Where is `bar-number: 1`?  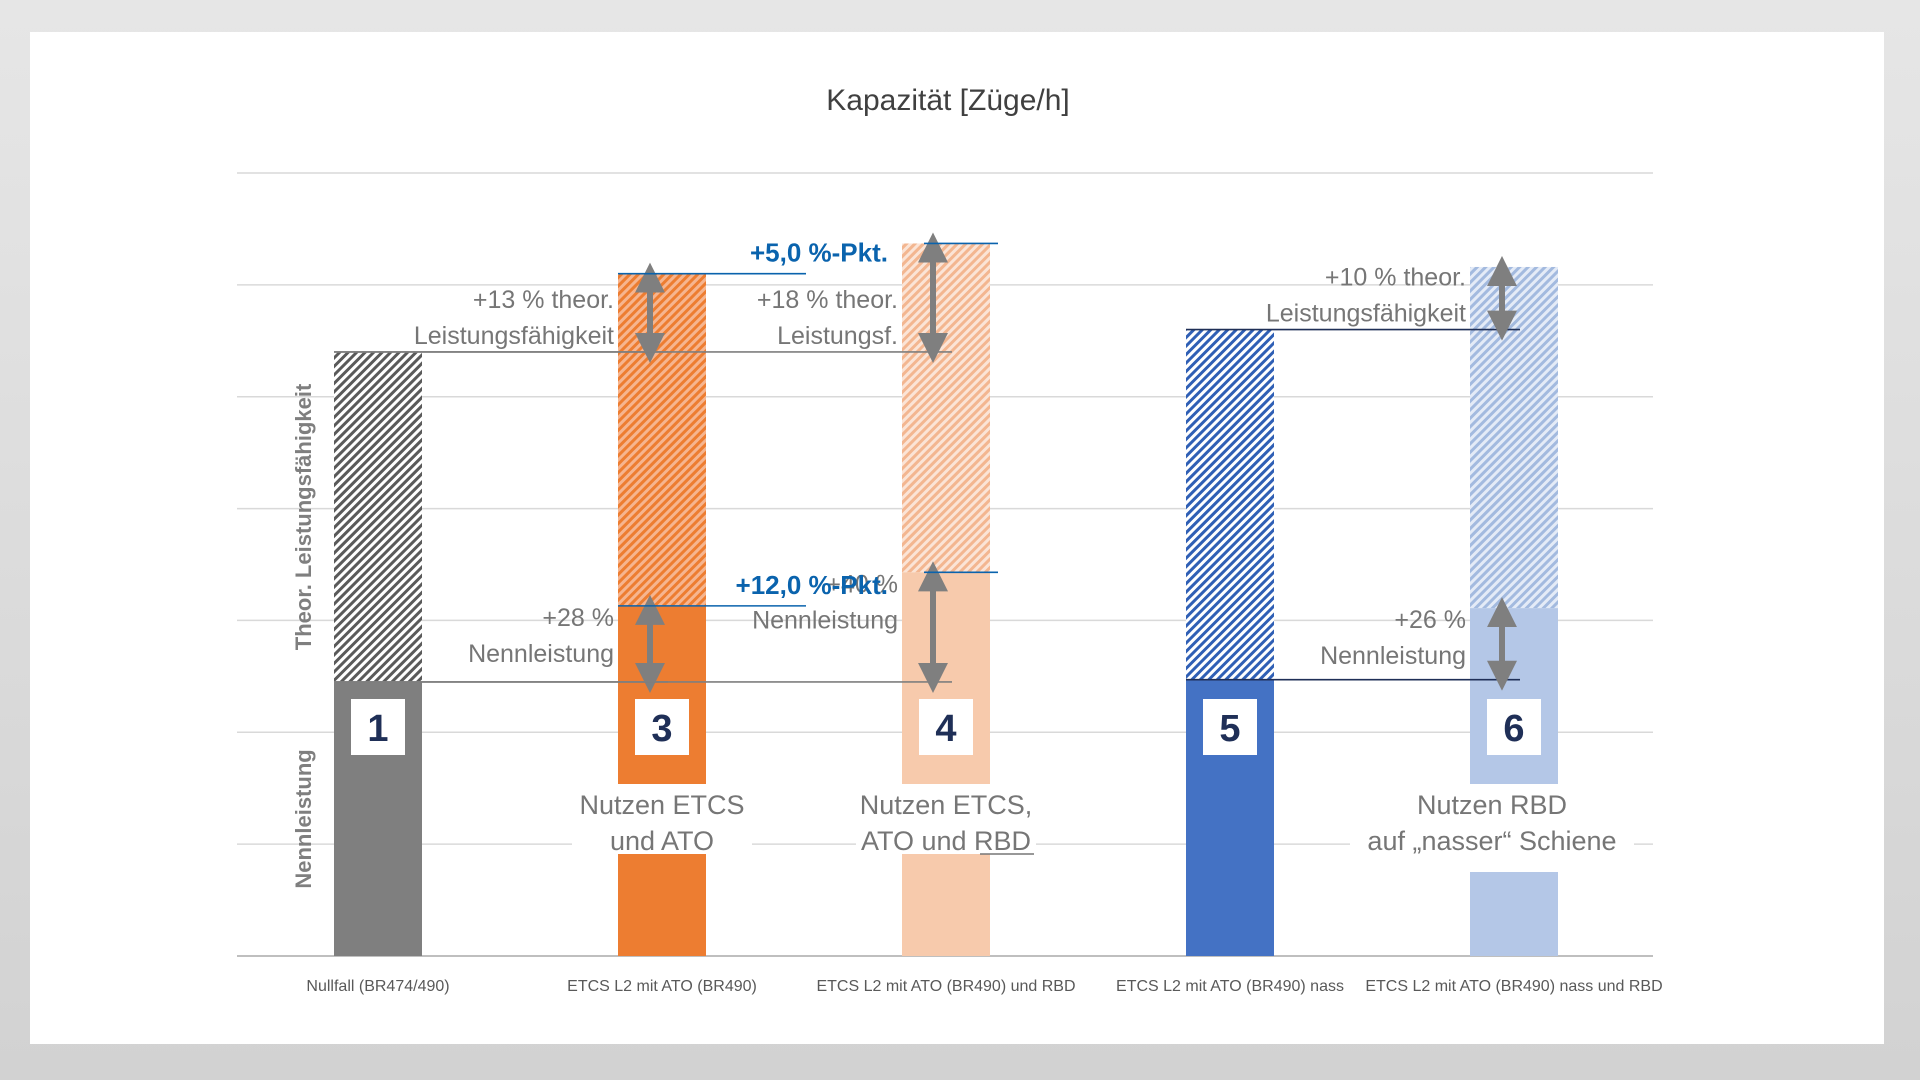
bar-number: 1 is located at coordinates (377, 729).